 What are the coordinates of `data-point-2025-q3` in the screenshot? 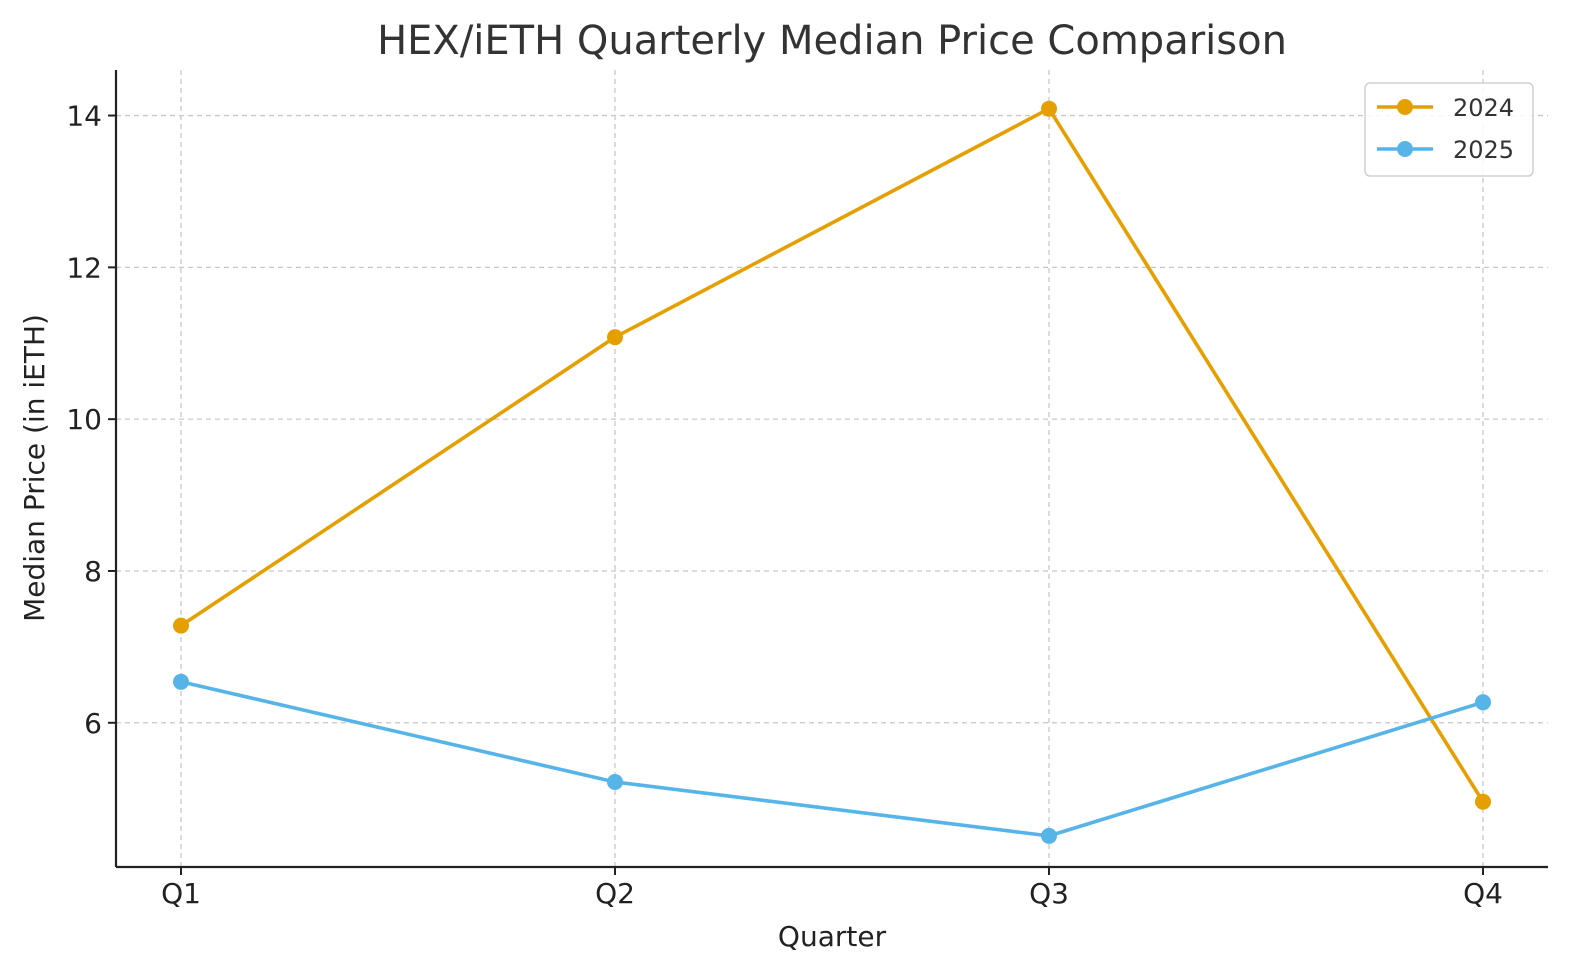 It's located at (1049, 835).